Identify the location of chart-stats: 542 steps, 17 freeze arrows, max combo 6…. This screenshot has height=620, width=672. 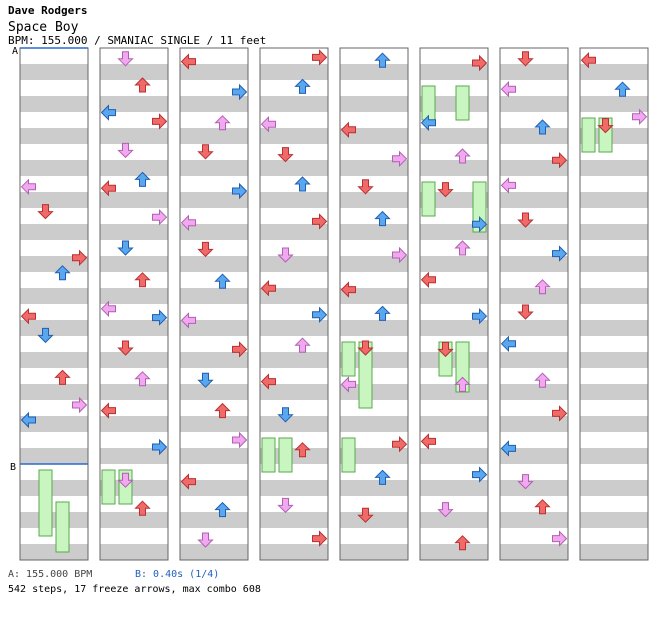
(134, 589).